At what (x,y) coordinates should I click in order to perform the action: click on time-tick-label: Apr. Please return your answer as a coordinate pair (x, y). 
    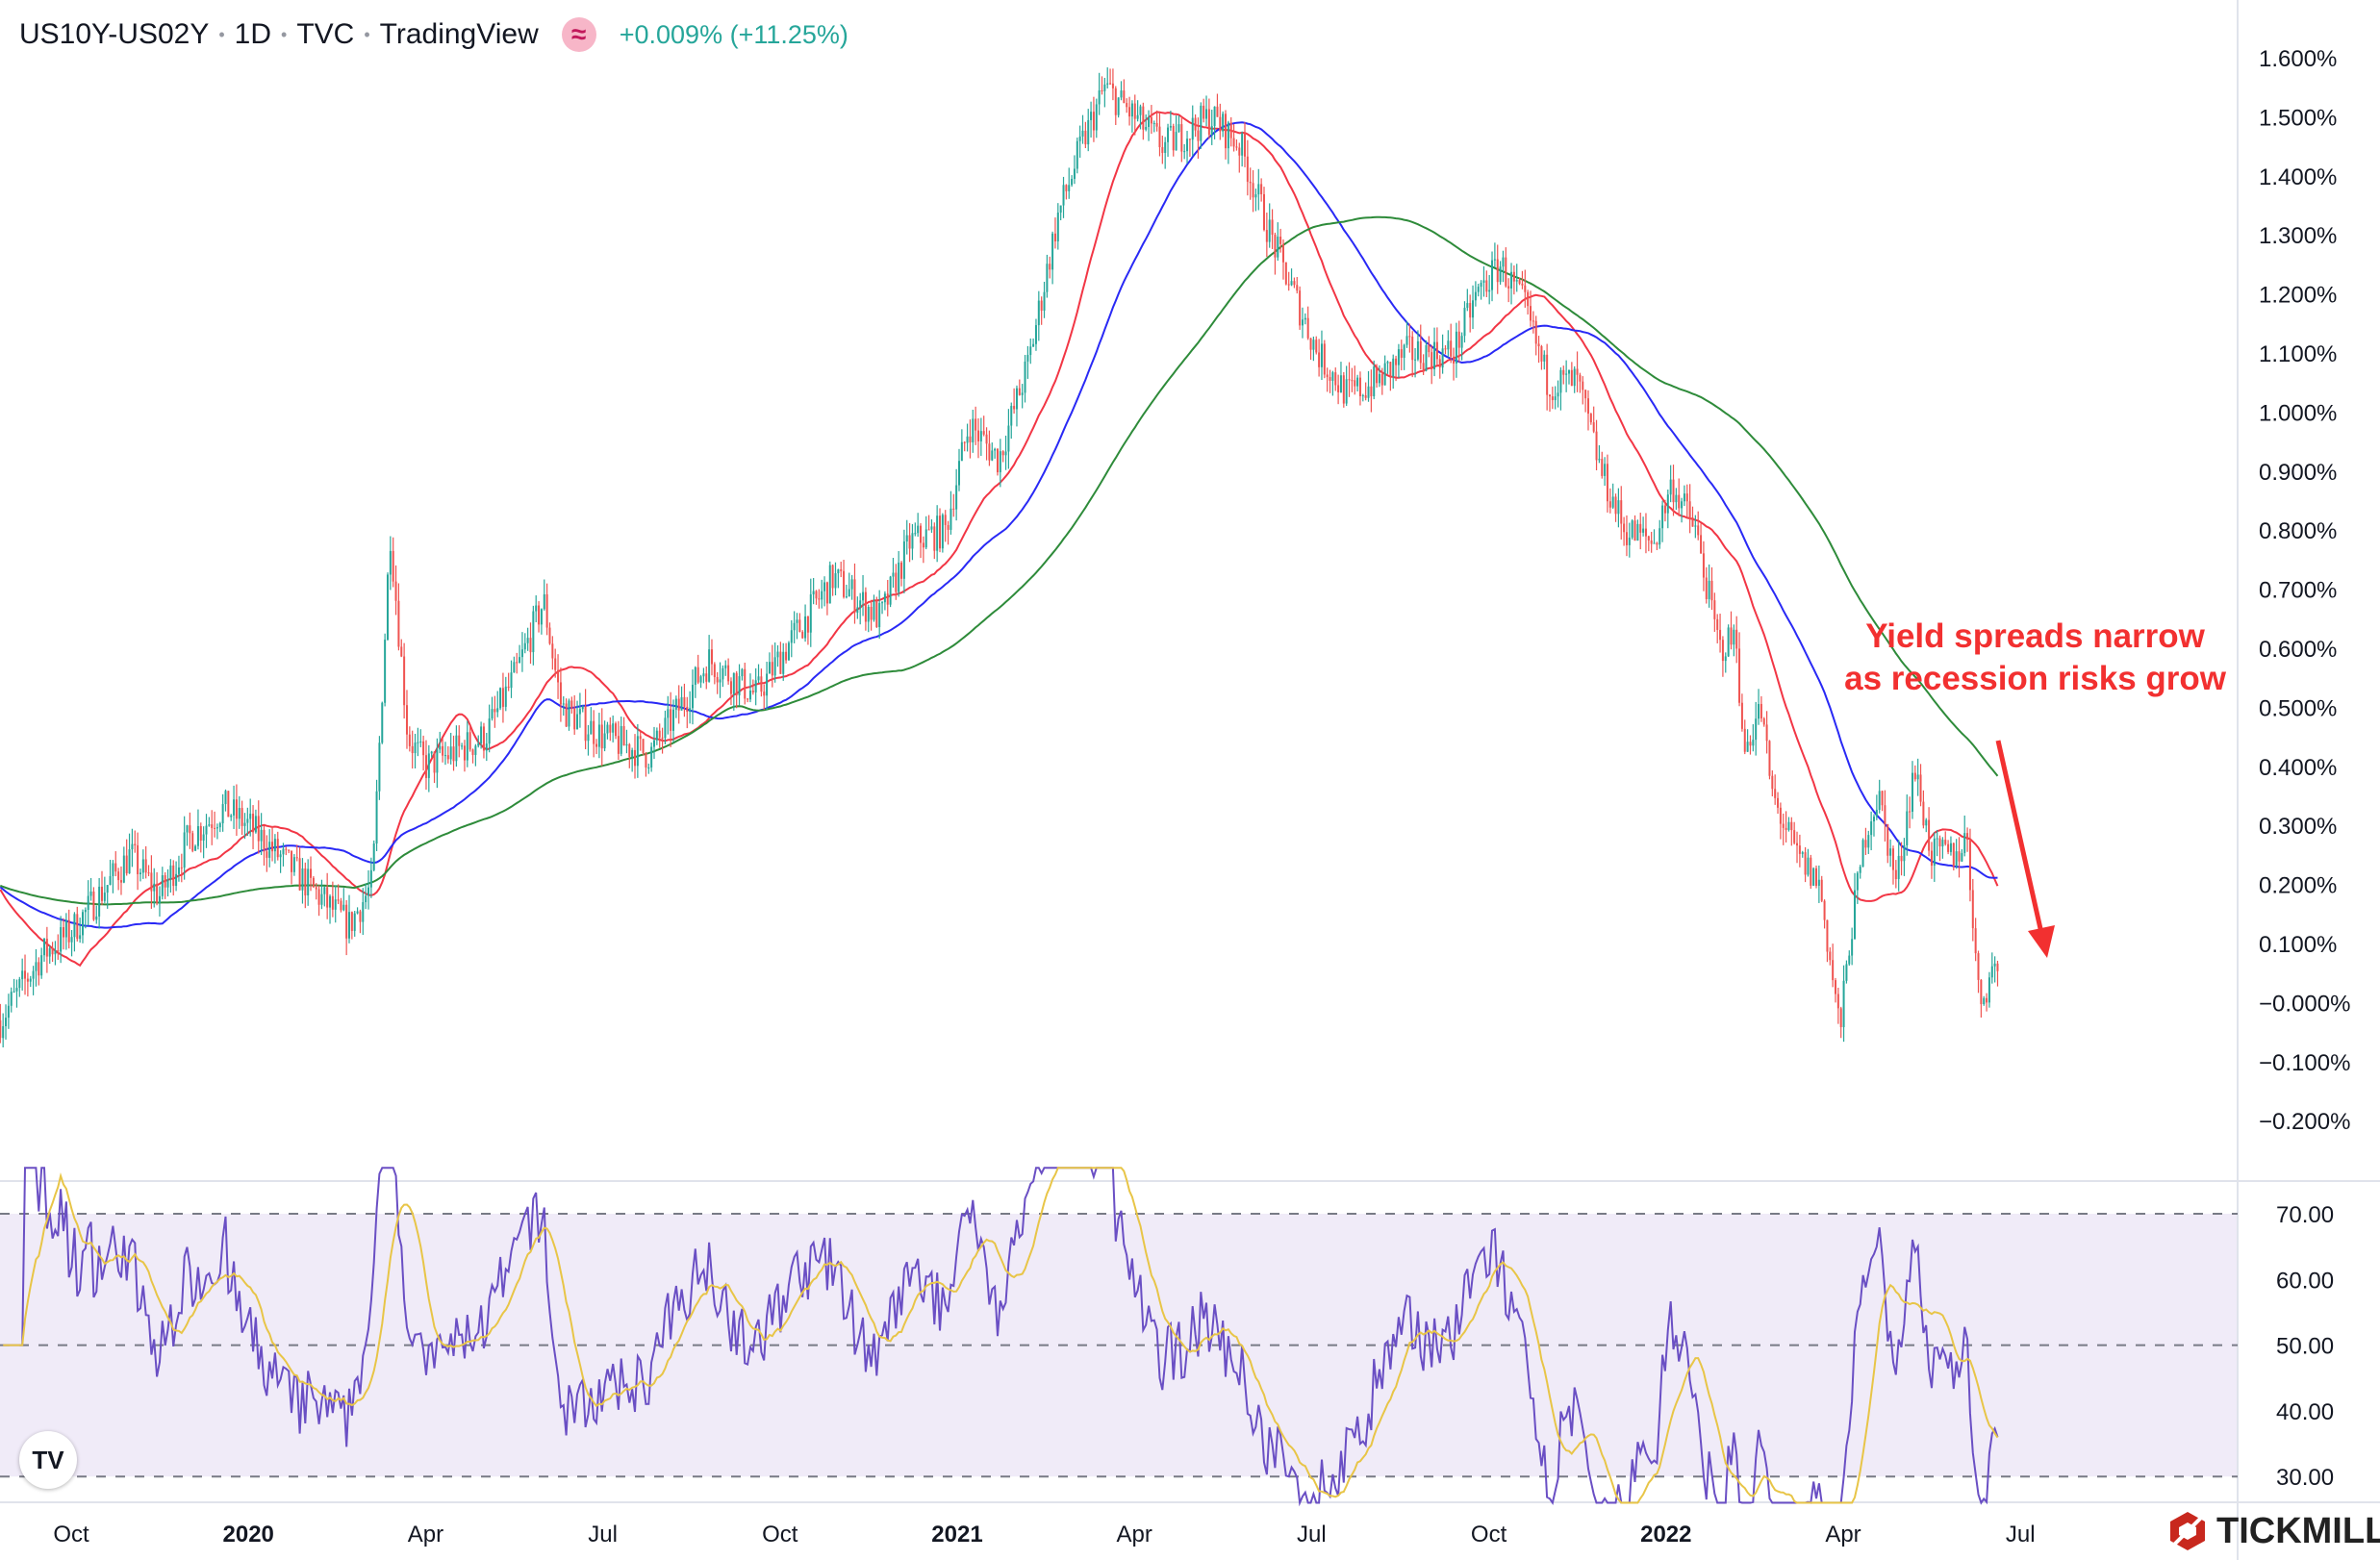
    Looking at the image, I should click on (426, 1535).